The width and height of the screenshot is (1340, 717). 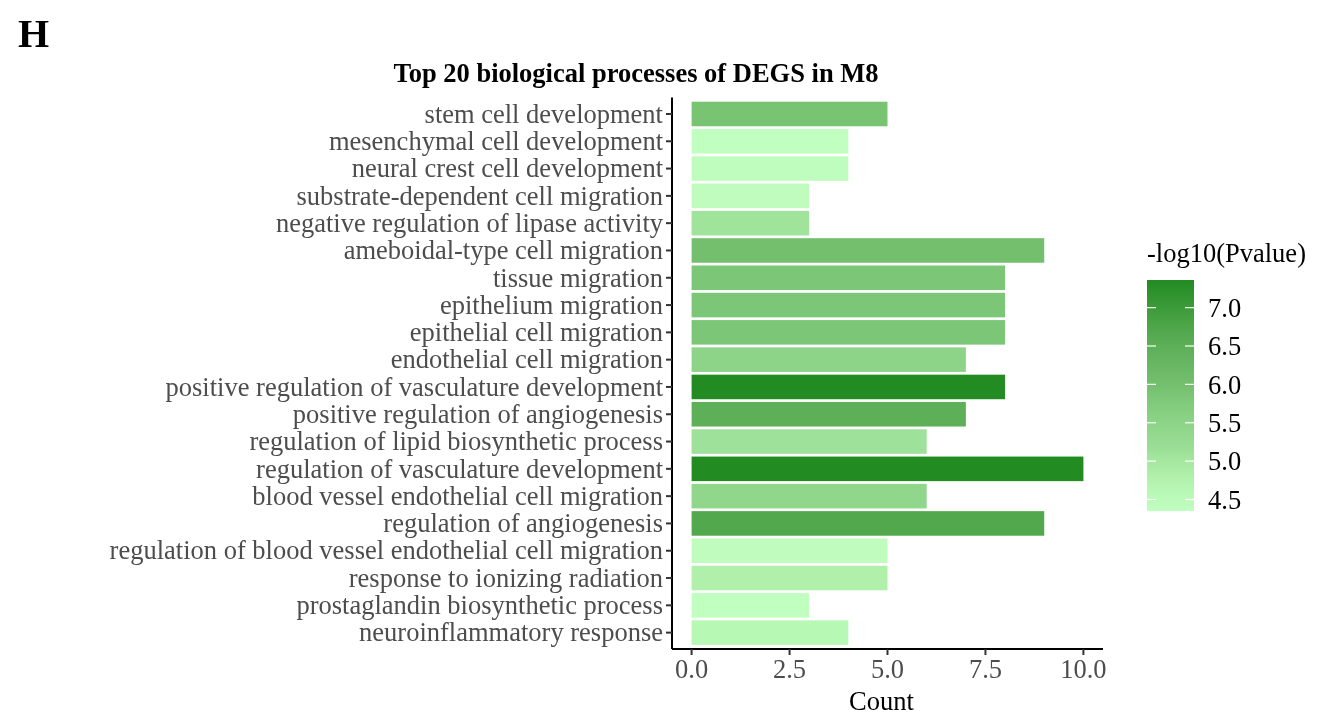 I want to click on x-tick-label: 7.5, so click(x=985, y=669).